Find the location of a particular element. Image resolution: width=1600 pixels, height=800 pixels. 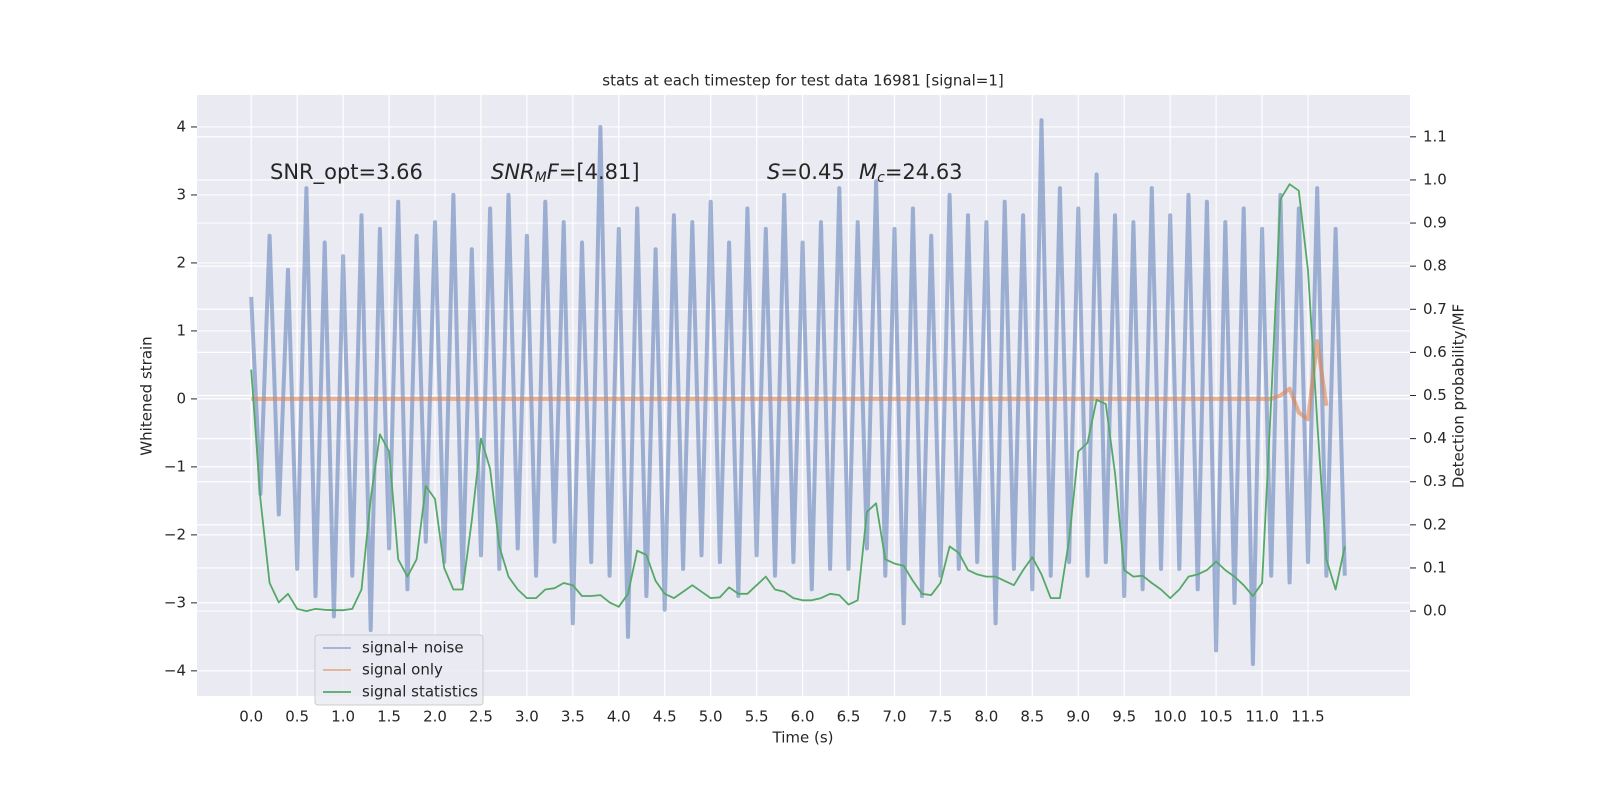

x-tick-label: 2.5 is located at coordinates (481, 717).